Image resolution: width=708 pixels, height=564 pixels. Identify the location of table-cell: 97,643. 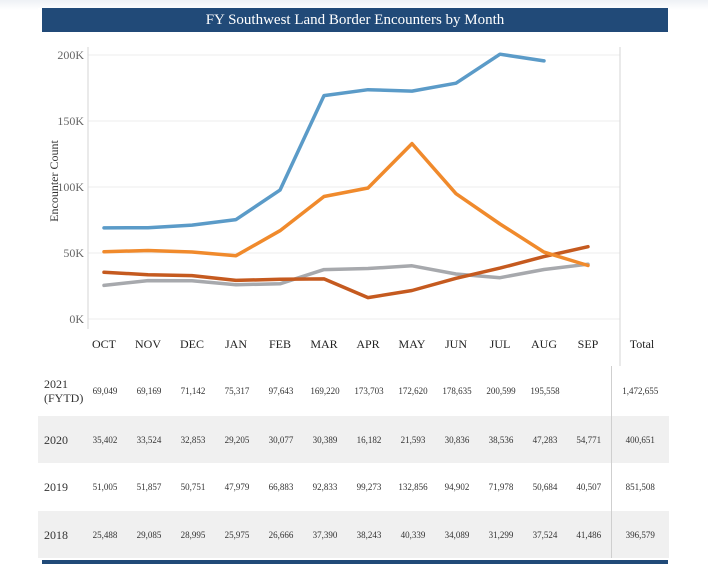
(281, 391).